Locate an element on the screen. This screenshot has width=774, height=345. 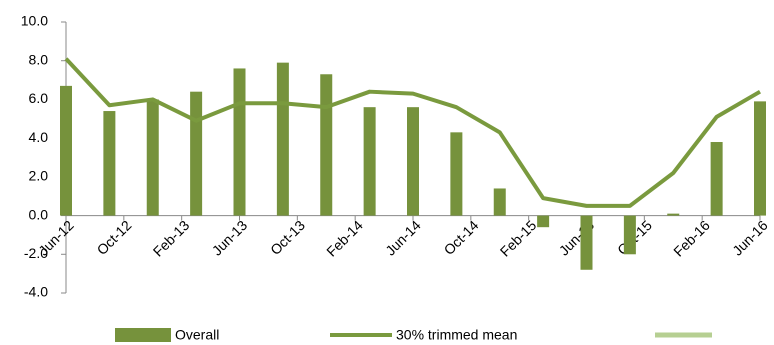
y-tick-label: 6.0 is located at coordinates (39, 98).